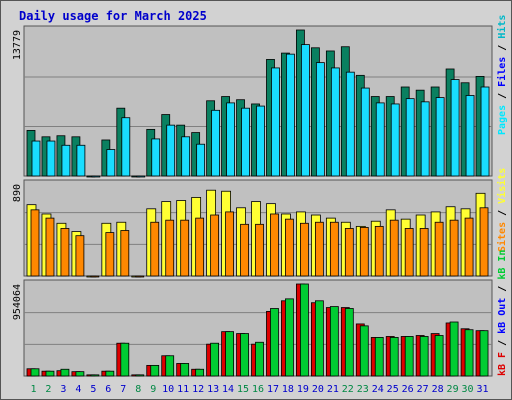 This screenshot has width=512, height=400. I want to click on x-tick-label: 24, so click(378, 389).